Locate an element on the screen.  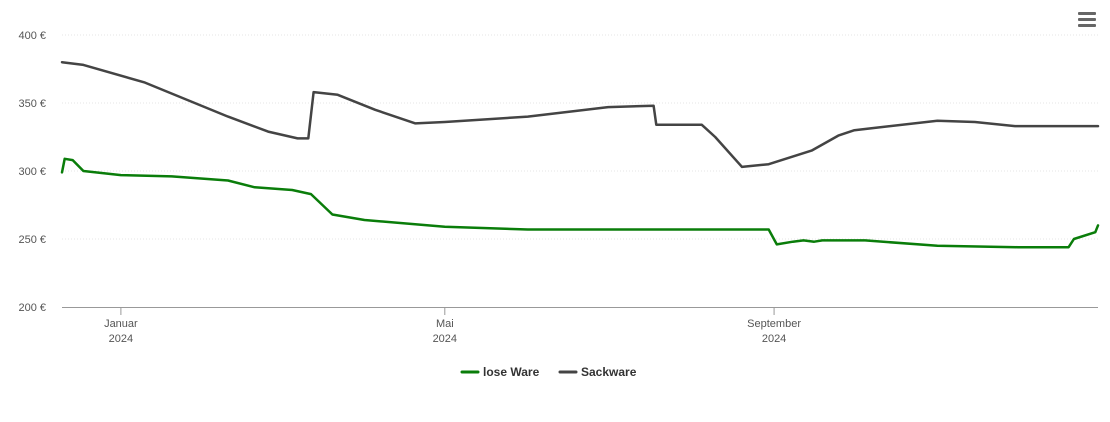
legend-label-1: Sackware is located at coordinates (609, 372).